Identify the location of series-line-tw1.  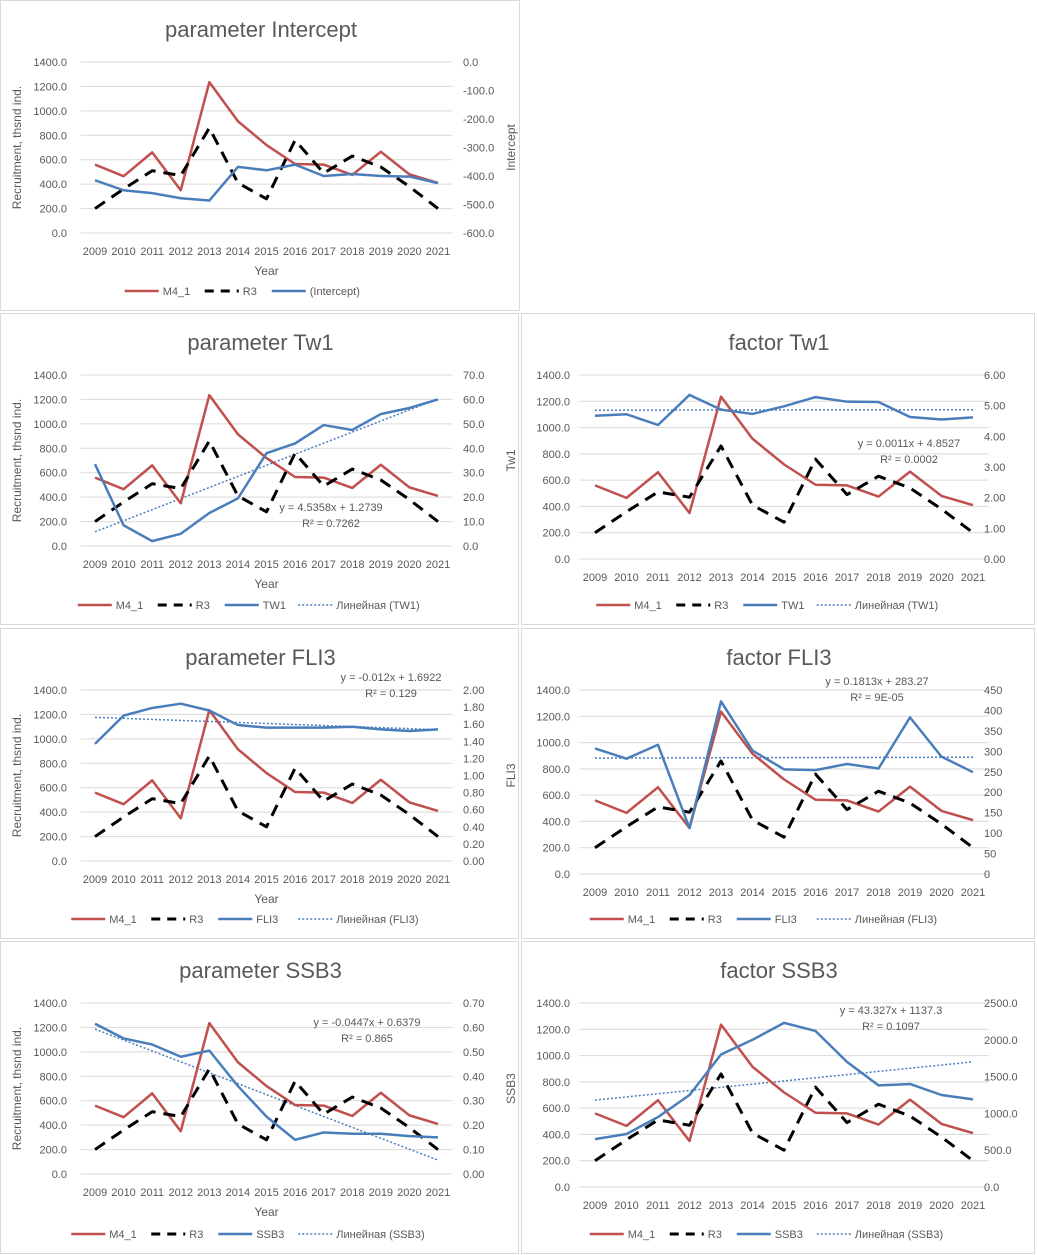
(266, 470).